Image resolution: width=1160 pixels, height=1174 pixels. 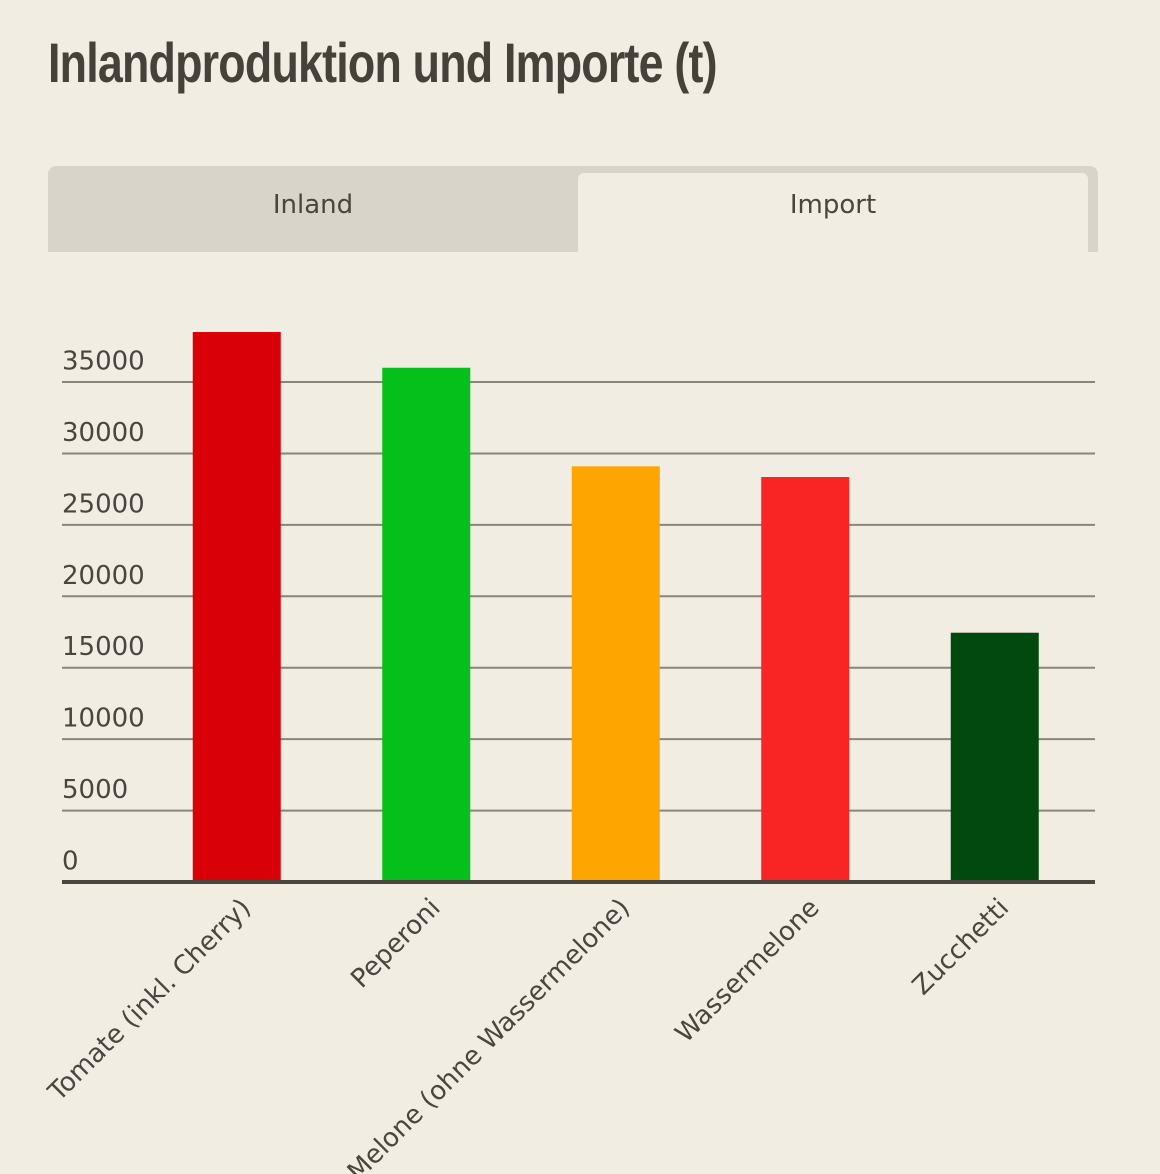 What do you see at coordinates (149, 1000) in the screenshot?
I see `x-tick-label: Tomate (inkl. Cherry)` at bounding box center [149, 1000].